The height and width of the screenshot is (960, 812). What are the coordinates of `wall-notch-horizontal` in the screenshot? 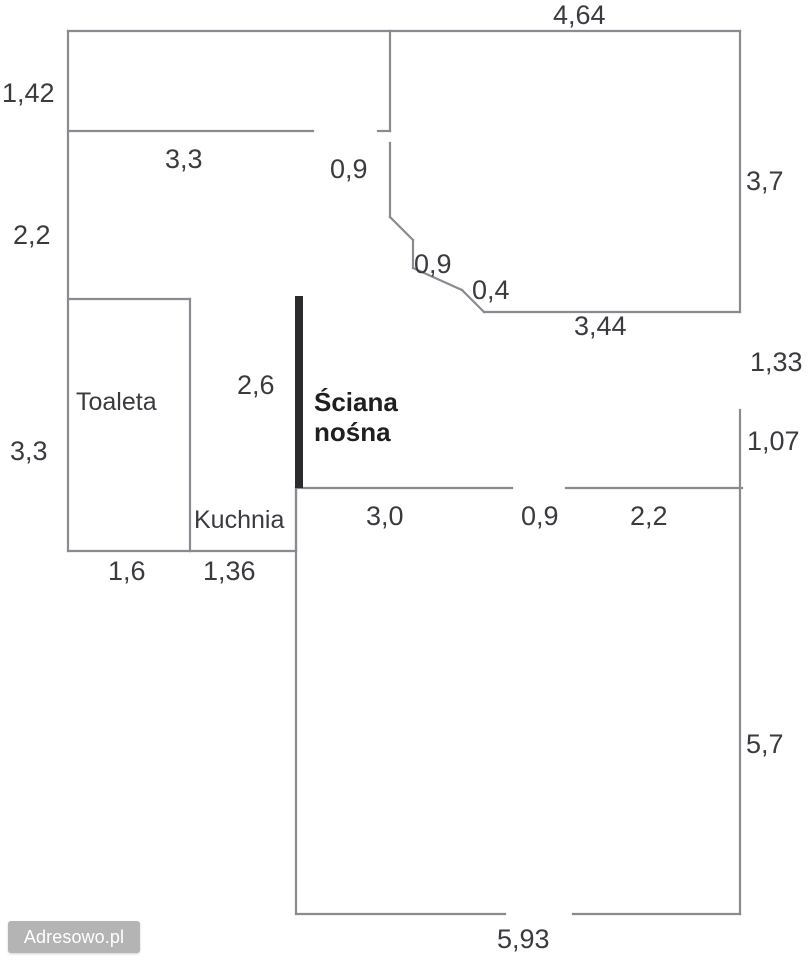 It's located at (437, 279).